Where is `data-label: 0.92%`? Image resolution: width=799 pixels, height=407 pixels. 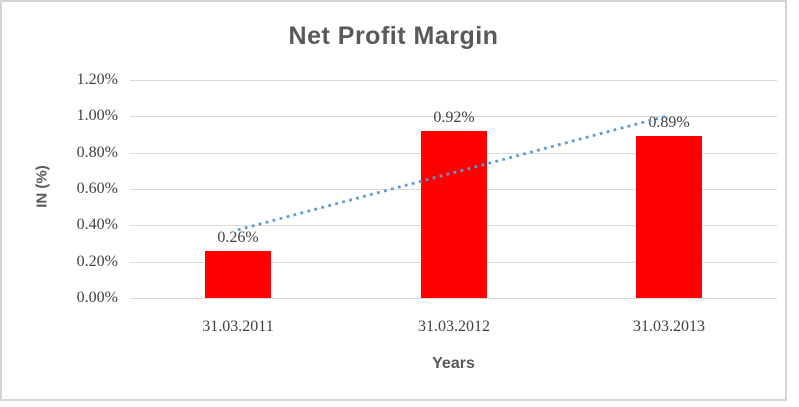
data-label: 0.92% is located at coordinates (454, 117).